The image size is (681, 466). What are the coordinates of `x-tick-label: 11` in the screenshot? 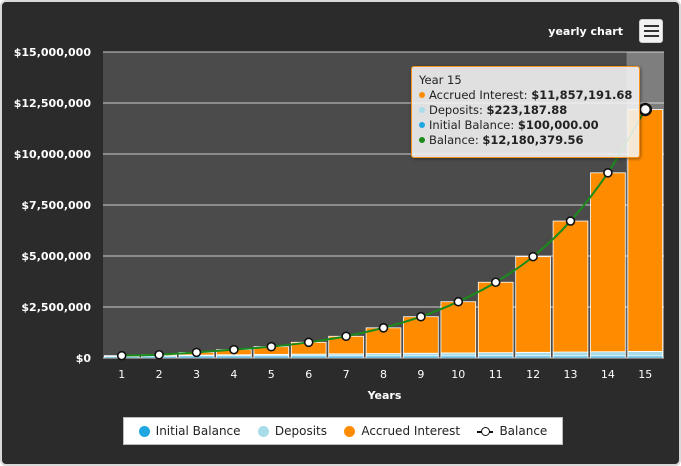 It's located at (496, 374).